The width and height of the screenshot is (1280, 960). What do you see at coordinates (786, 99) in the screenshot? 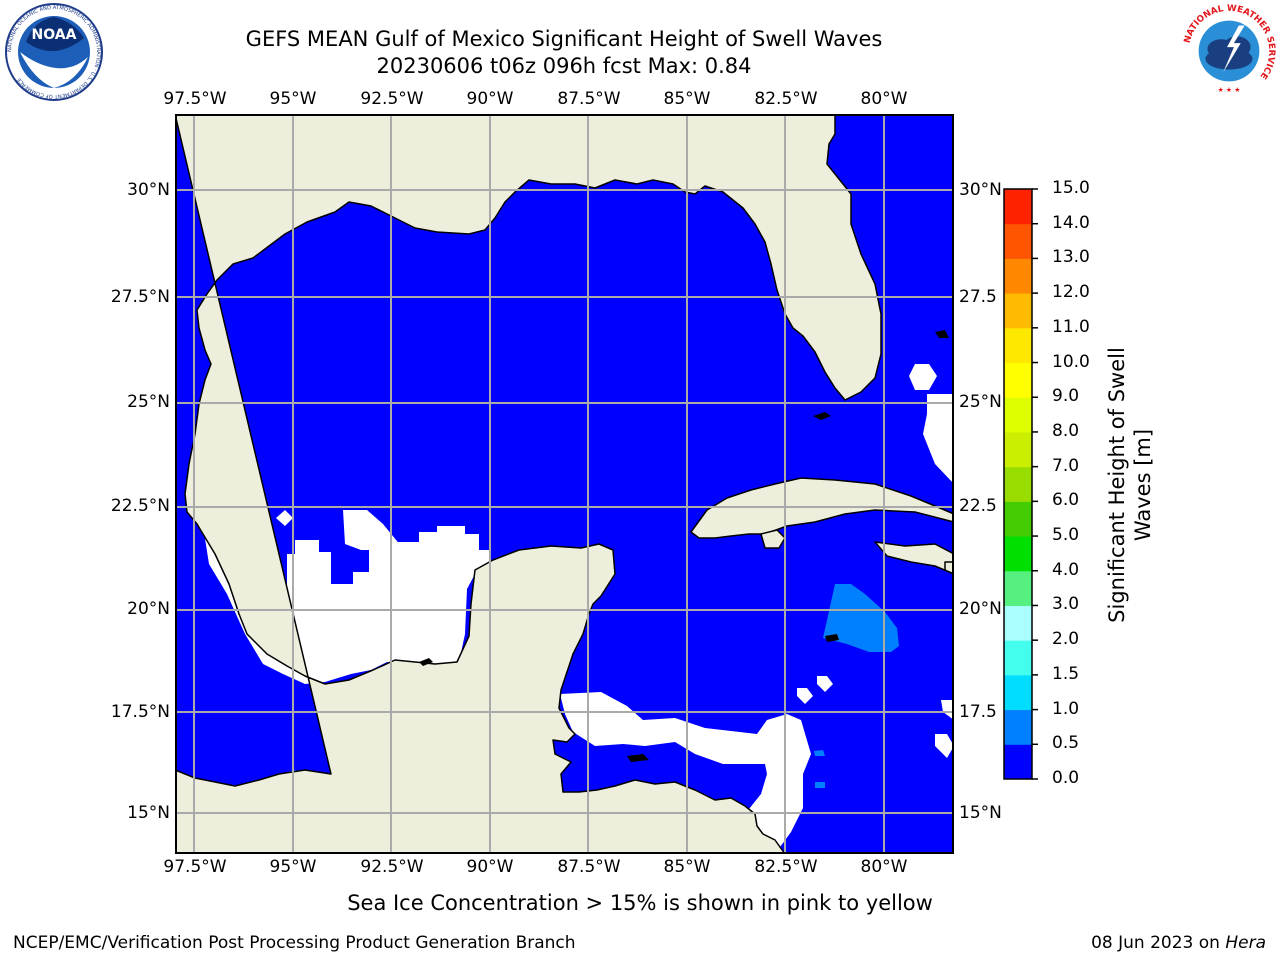
I see `lon-label-top: 82.5°W` at bounding box center [786, 99].